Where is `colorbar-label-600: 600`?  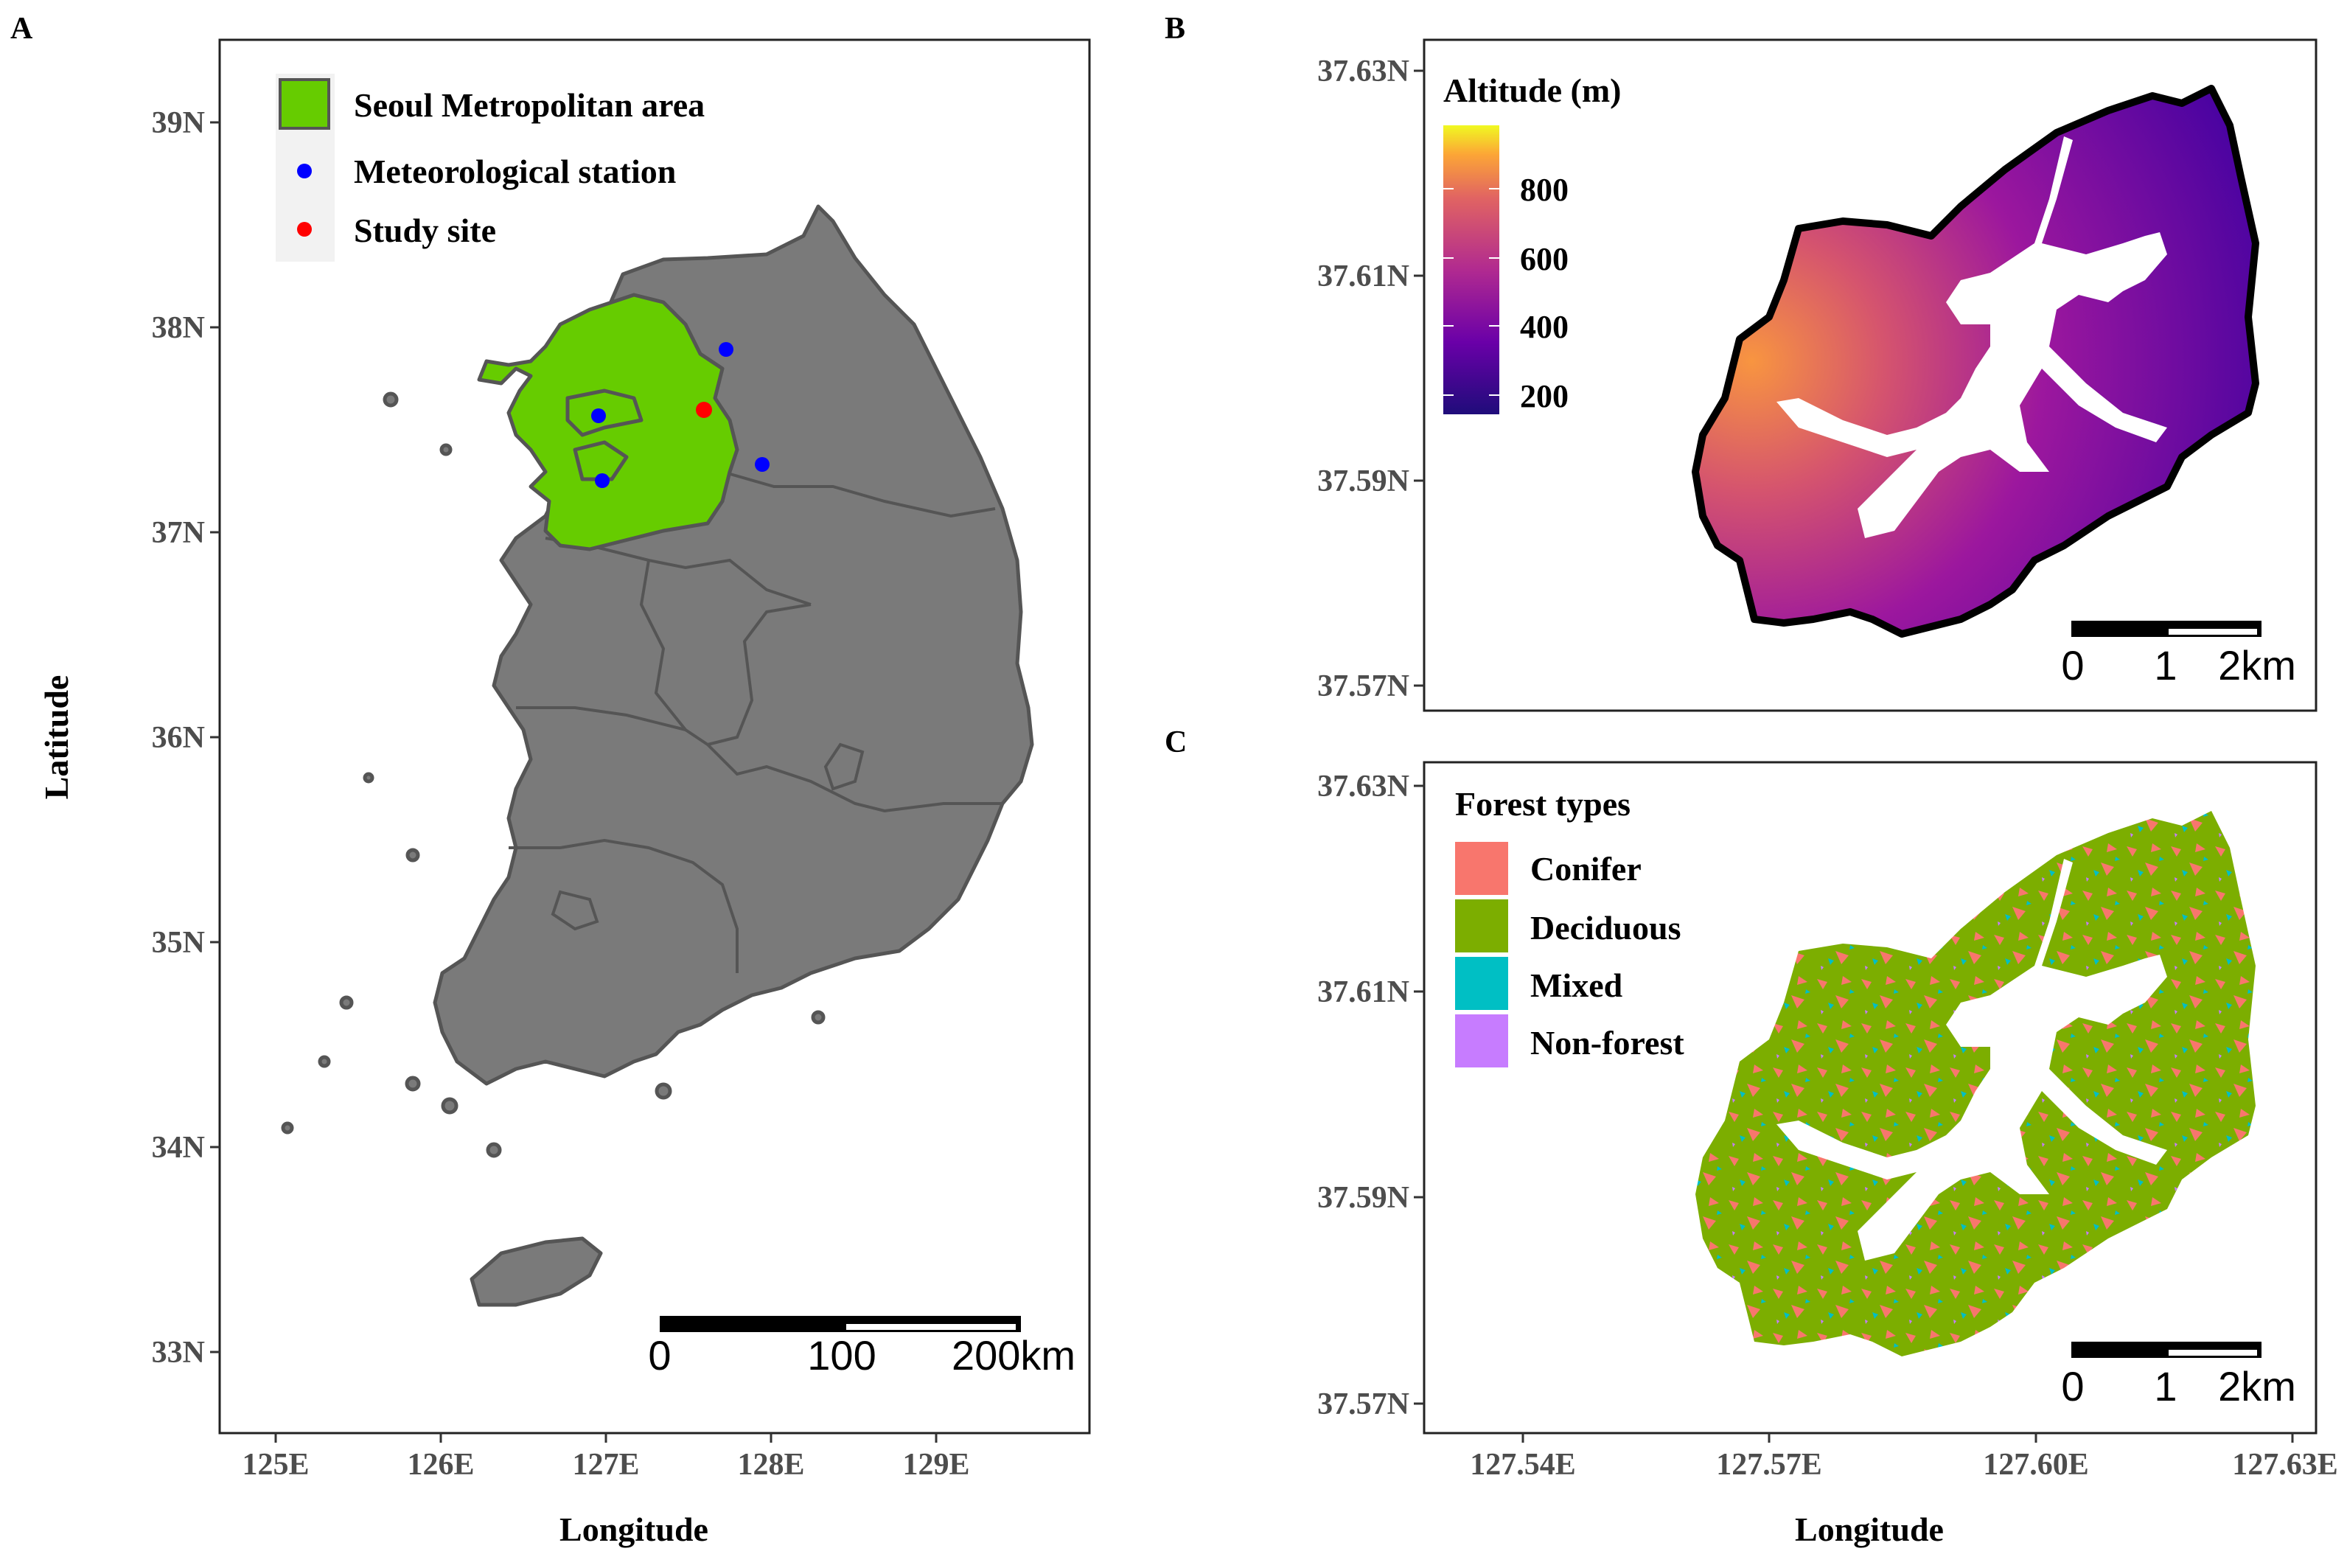
colorbar-label-600: 600 is located at coordinates (1544, 259).